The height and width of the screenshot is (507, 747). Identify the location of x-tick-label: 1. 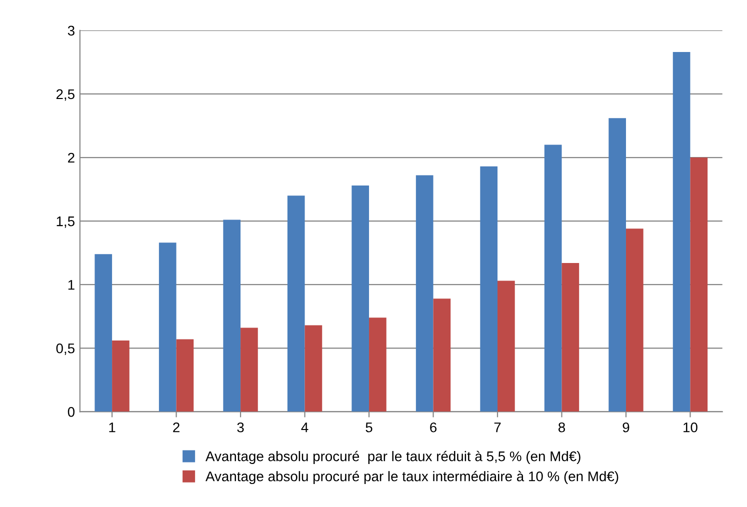
(112, 427).